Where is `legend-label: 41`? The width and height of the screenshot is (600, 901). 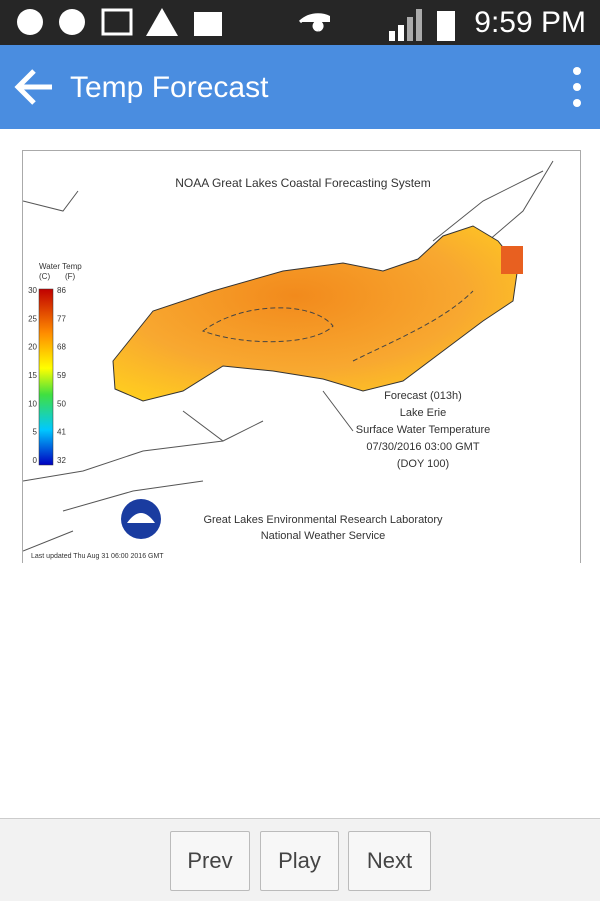 legend-label: 41 is located at coordinates (61, 432).